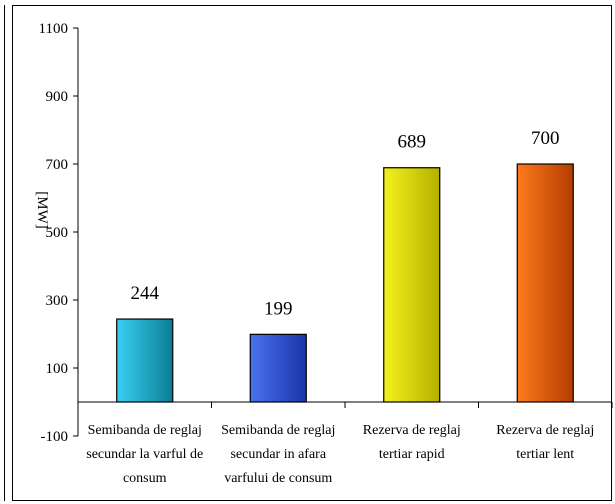  What do you see at coordinates (278, 478) in the screenshot?
I see `category-label-line: varfului de consum` at bounding box center [278, 478].